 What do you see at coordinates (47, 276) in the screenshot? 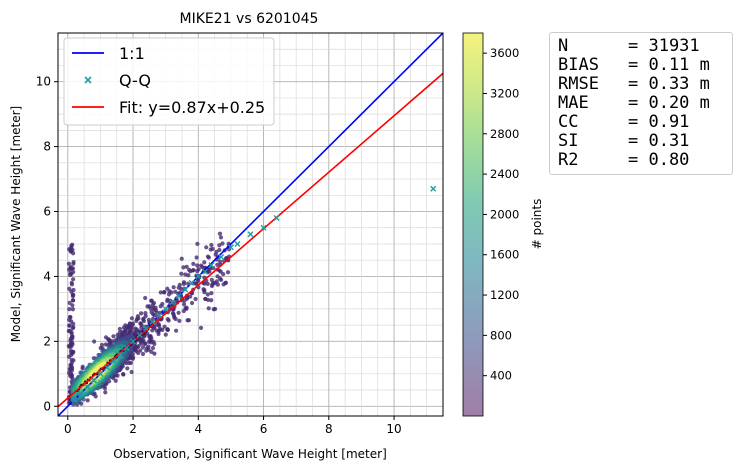
I see `y-tick-label: 4` at bounding box center [47, 276].